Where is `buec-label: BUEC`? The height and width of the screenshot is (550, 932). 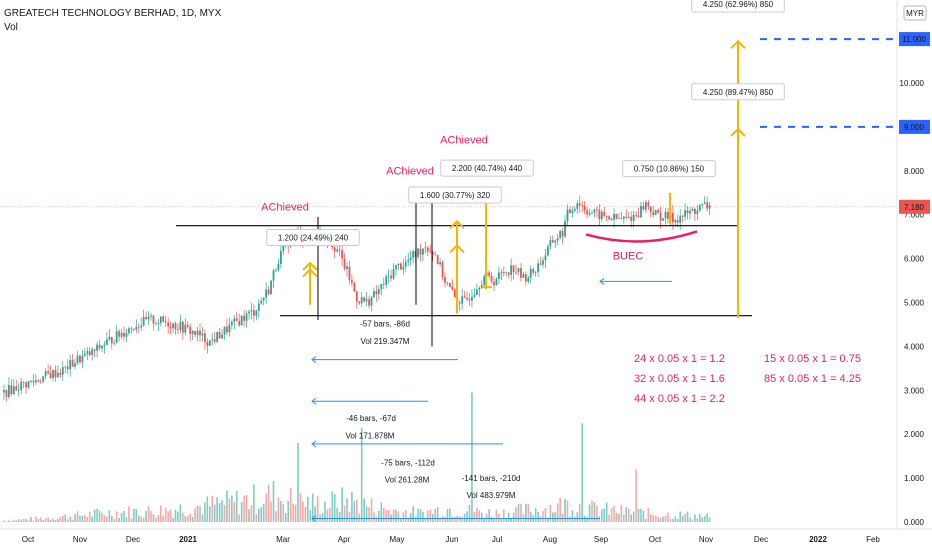
buec-label: BUEC is located at coordinates (628, 256).